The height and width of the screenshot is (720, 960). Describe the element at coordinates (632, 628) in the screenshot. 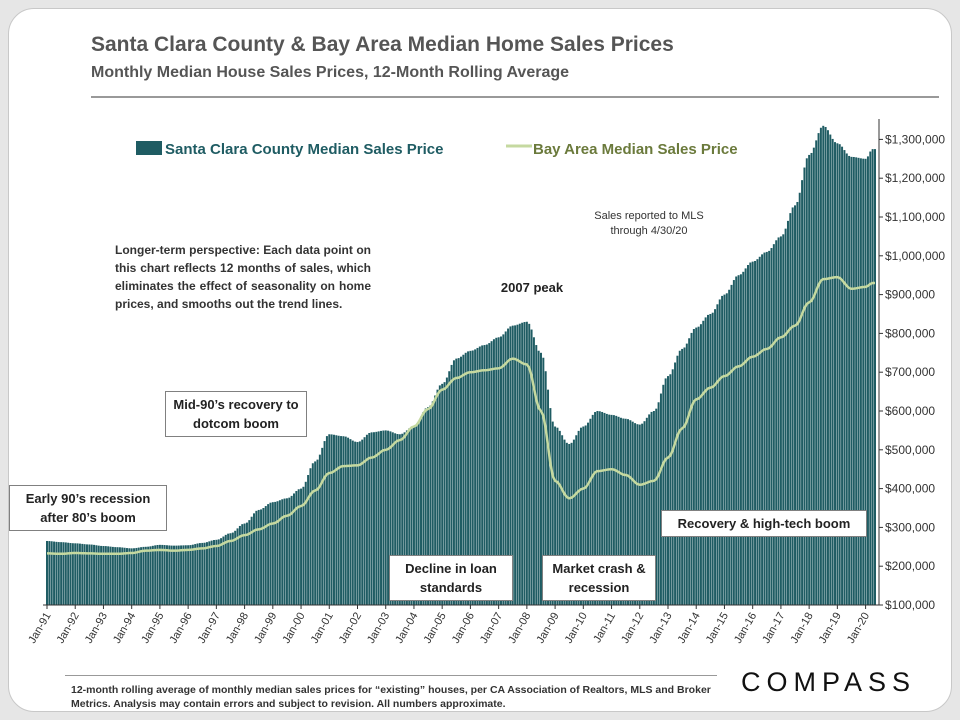

I see `x-tick-label: Jan-12` at that location.